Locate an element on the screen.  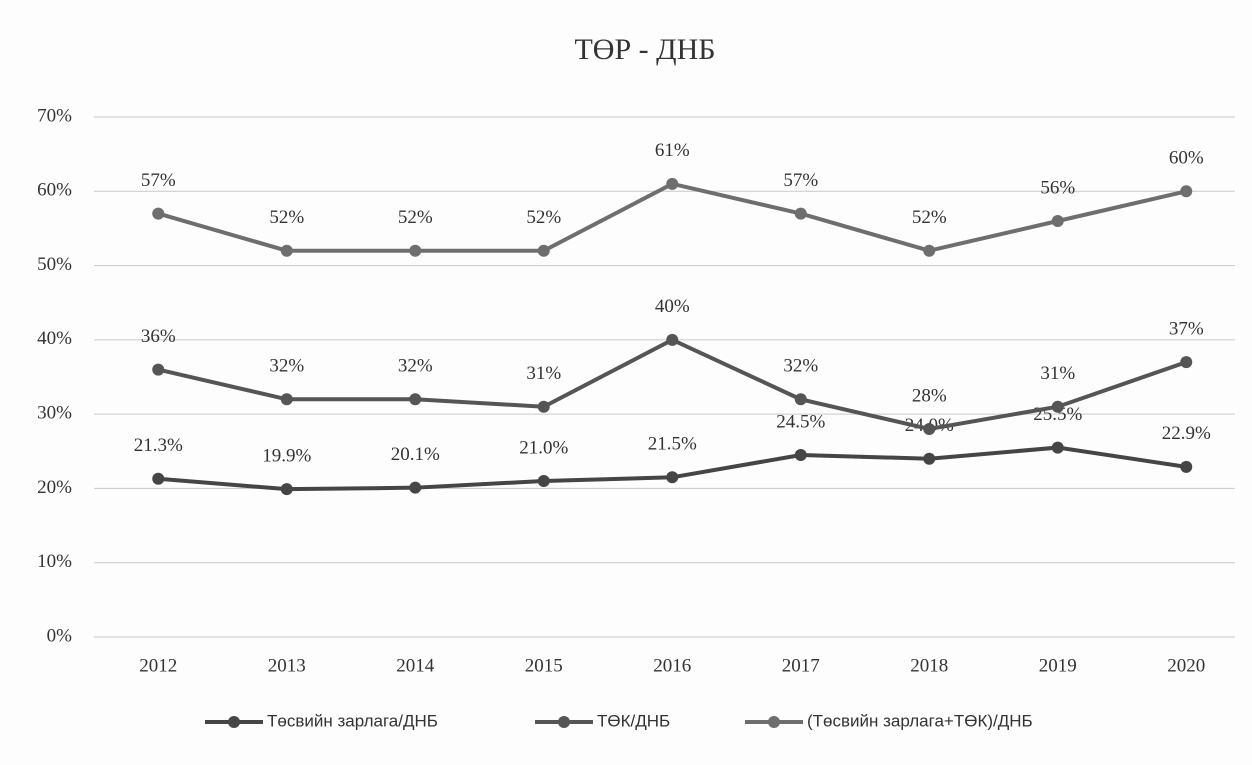
x-tick-label: 2015 is located at coordinates (544, 665).